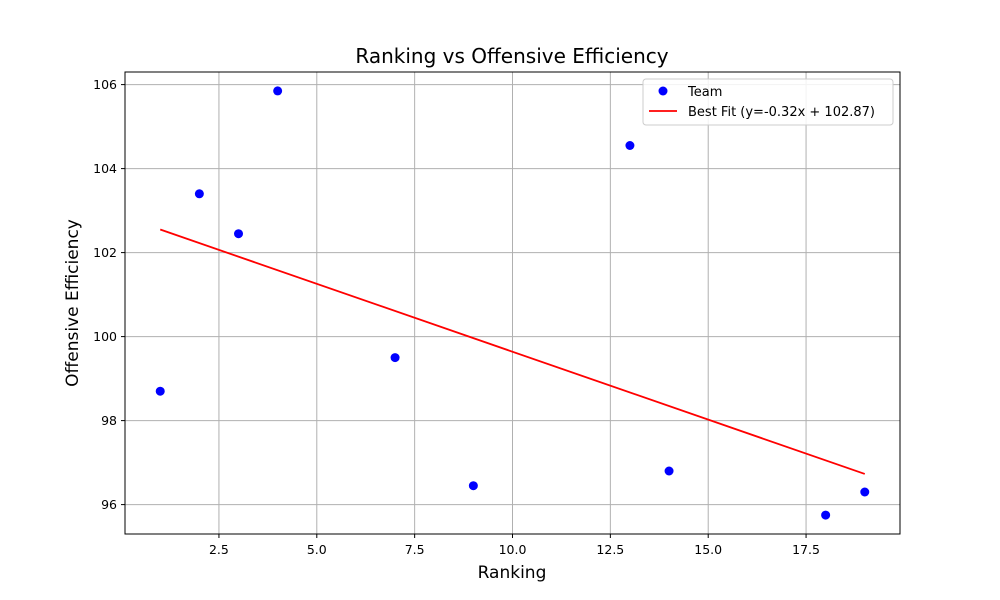 Image resolution: width=1000 pixels, height=600 pixels. Describe the element at coordinates (806, 549) in the screenshot. I see `x-tick-label: 17.5` at that location.